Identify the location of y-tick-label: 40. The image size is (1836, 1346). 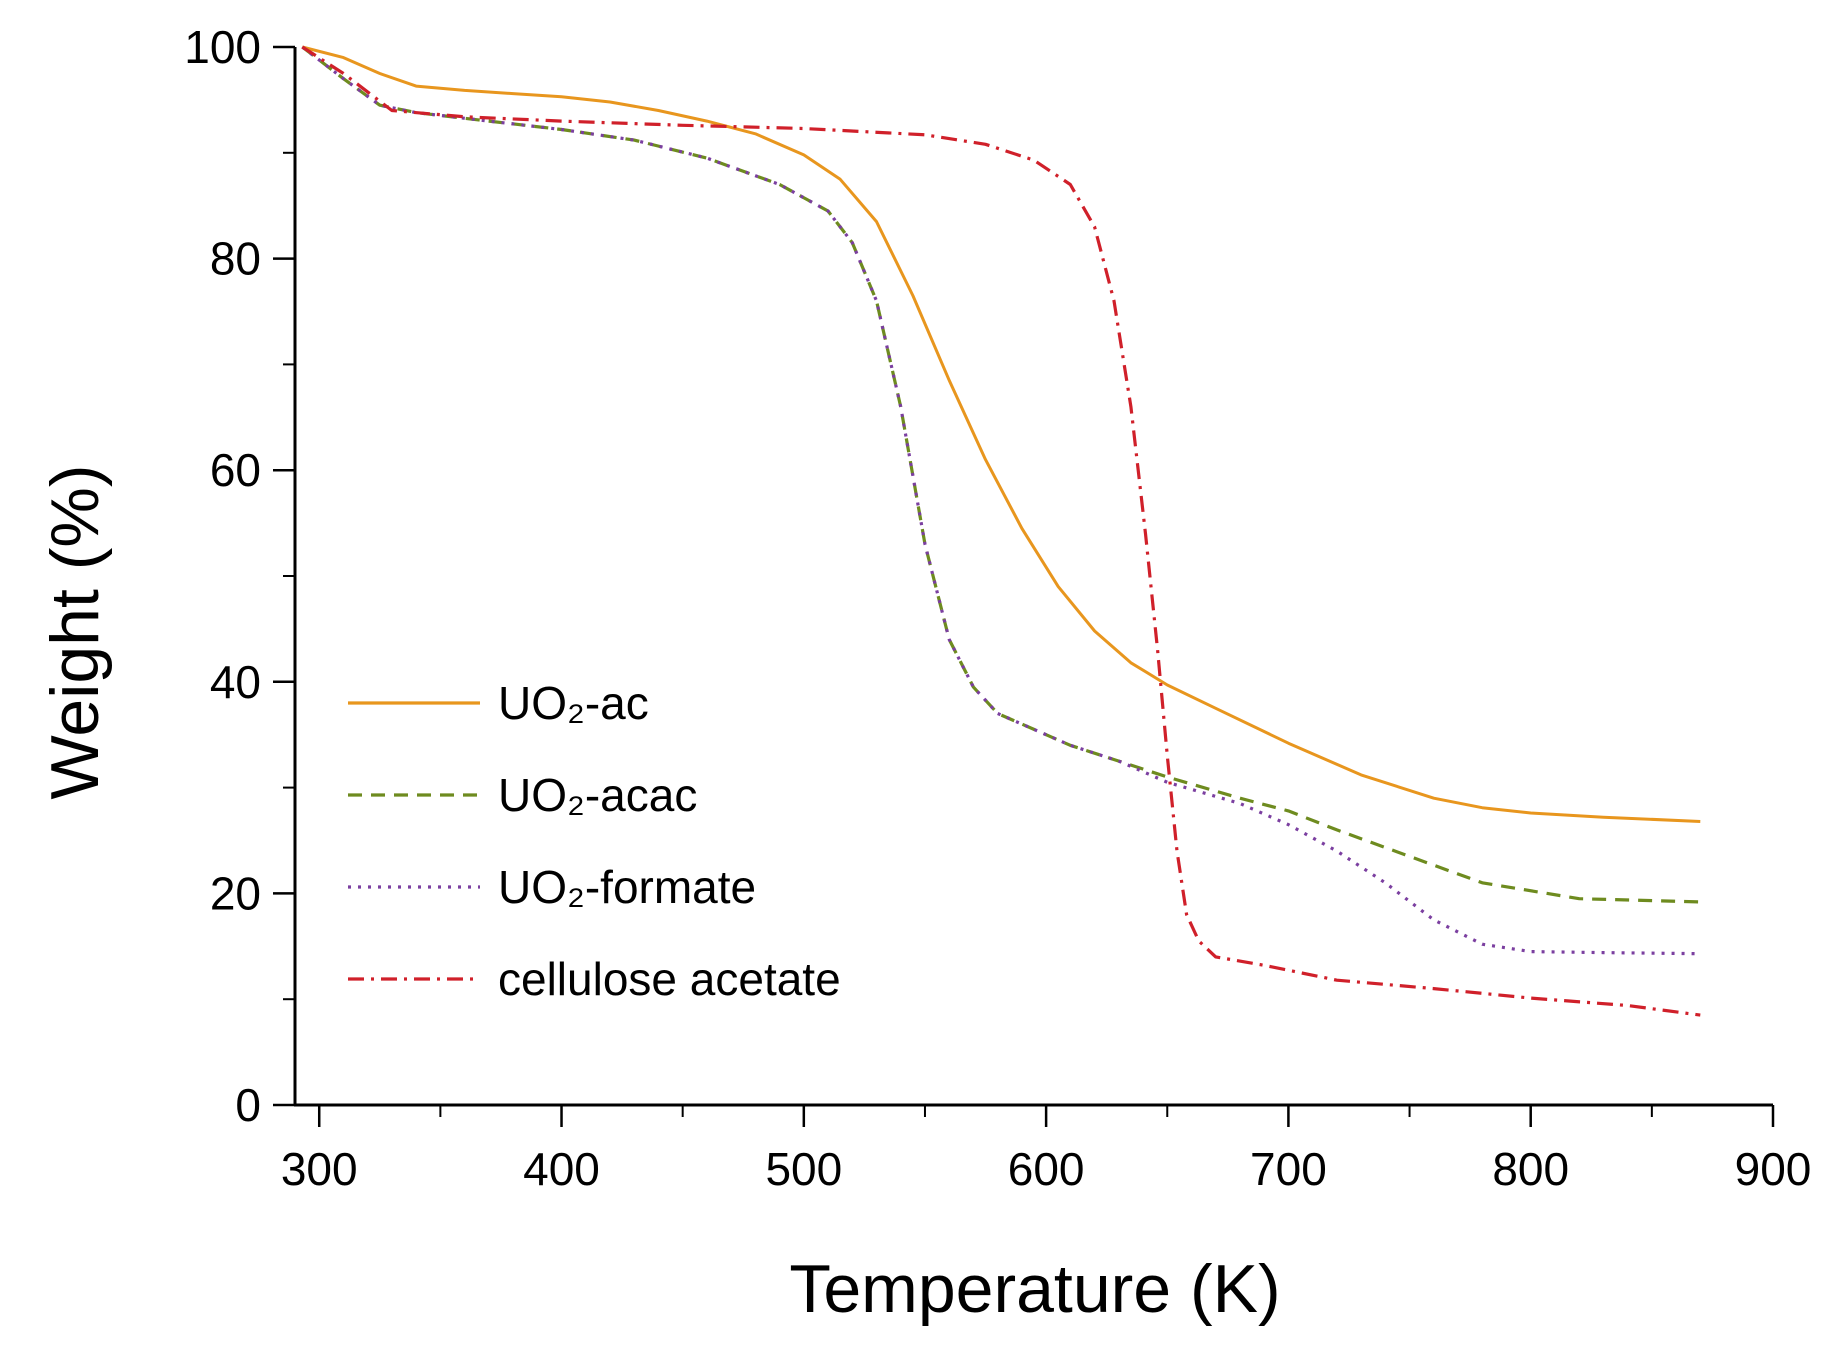
(235, 682).